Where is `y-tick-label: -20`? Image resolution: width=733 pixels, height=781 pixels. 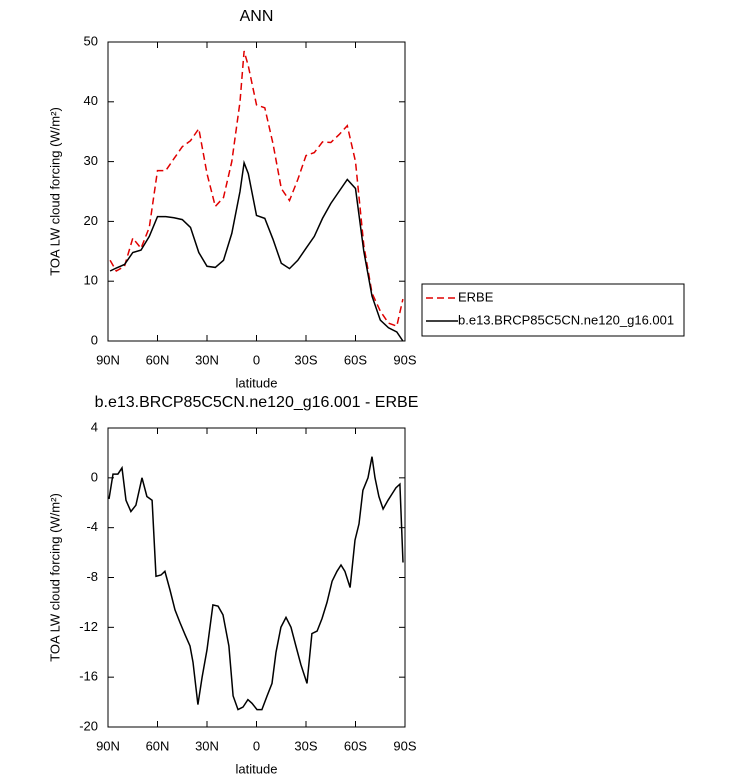
y-tick-label: -20 is located at coordinates (88, 725).